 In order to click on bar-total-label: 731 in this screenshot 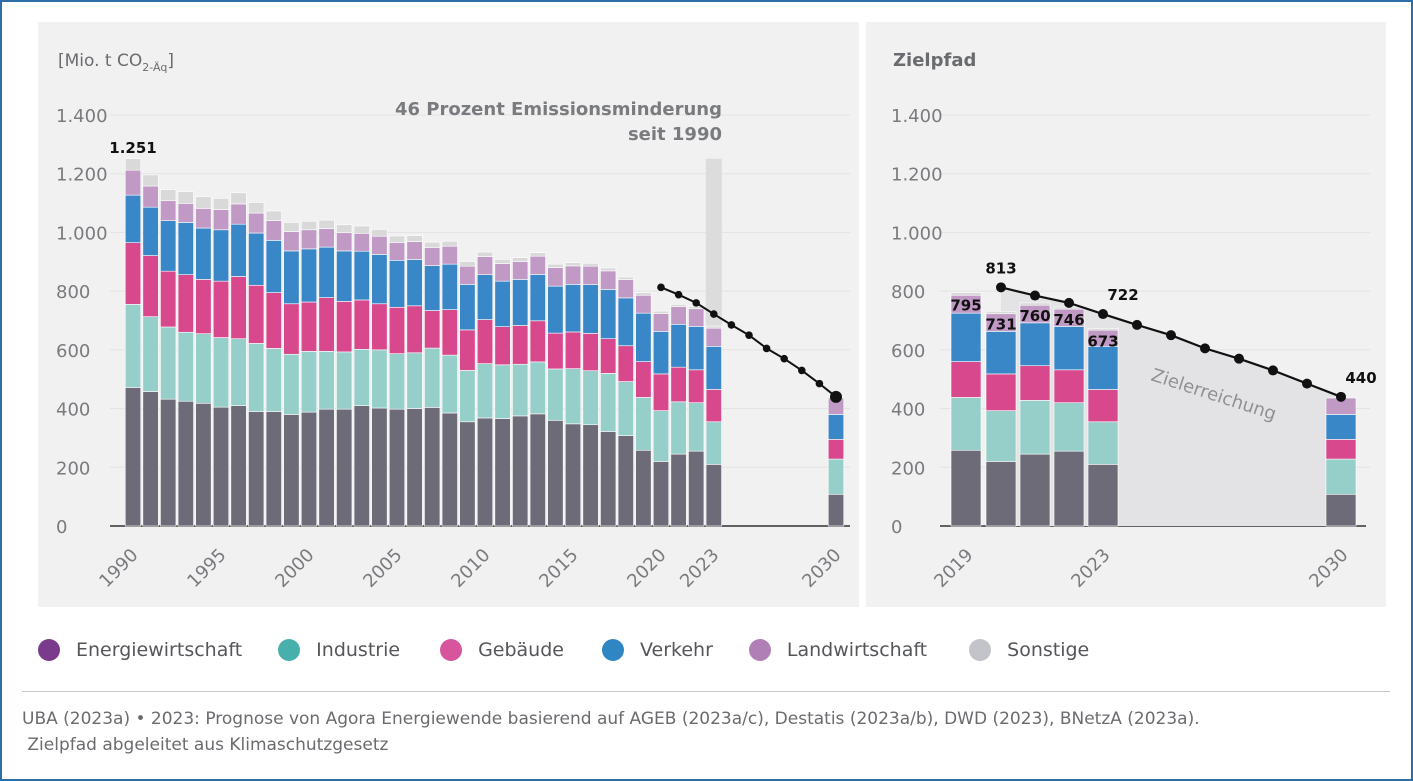, I will do `click(1000, 324)`.